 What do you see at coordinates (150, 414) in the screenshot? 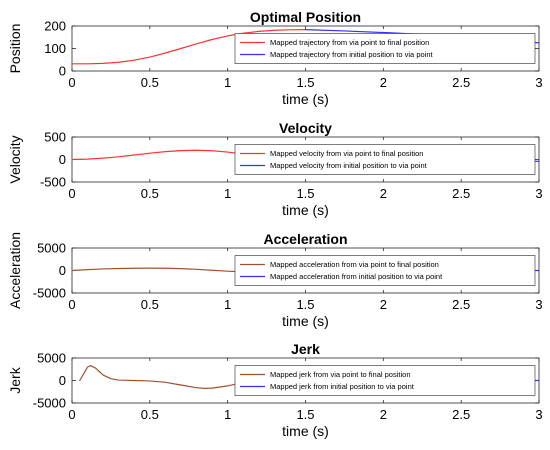
I see `jerk-x-tick-label: 0.5` at bounding box center [150, 414].